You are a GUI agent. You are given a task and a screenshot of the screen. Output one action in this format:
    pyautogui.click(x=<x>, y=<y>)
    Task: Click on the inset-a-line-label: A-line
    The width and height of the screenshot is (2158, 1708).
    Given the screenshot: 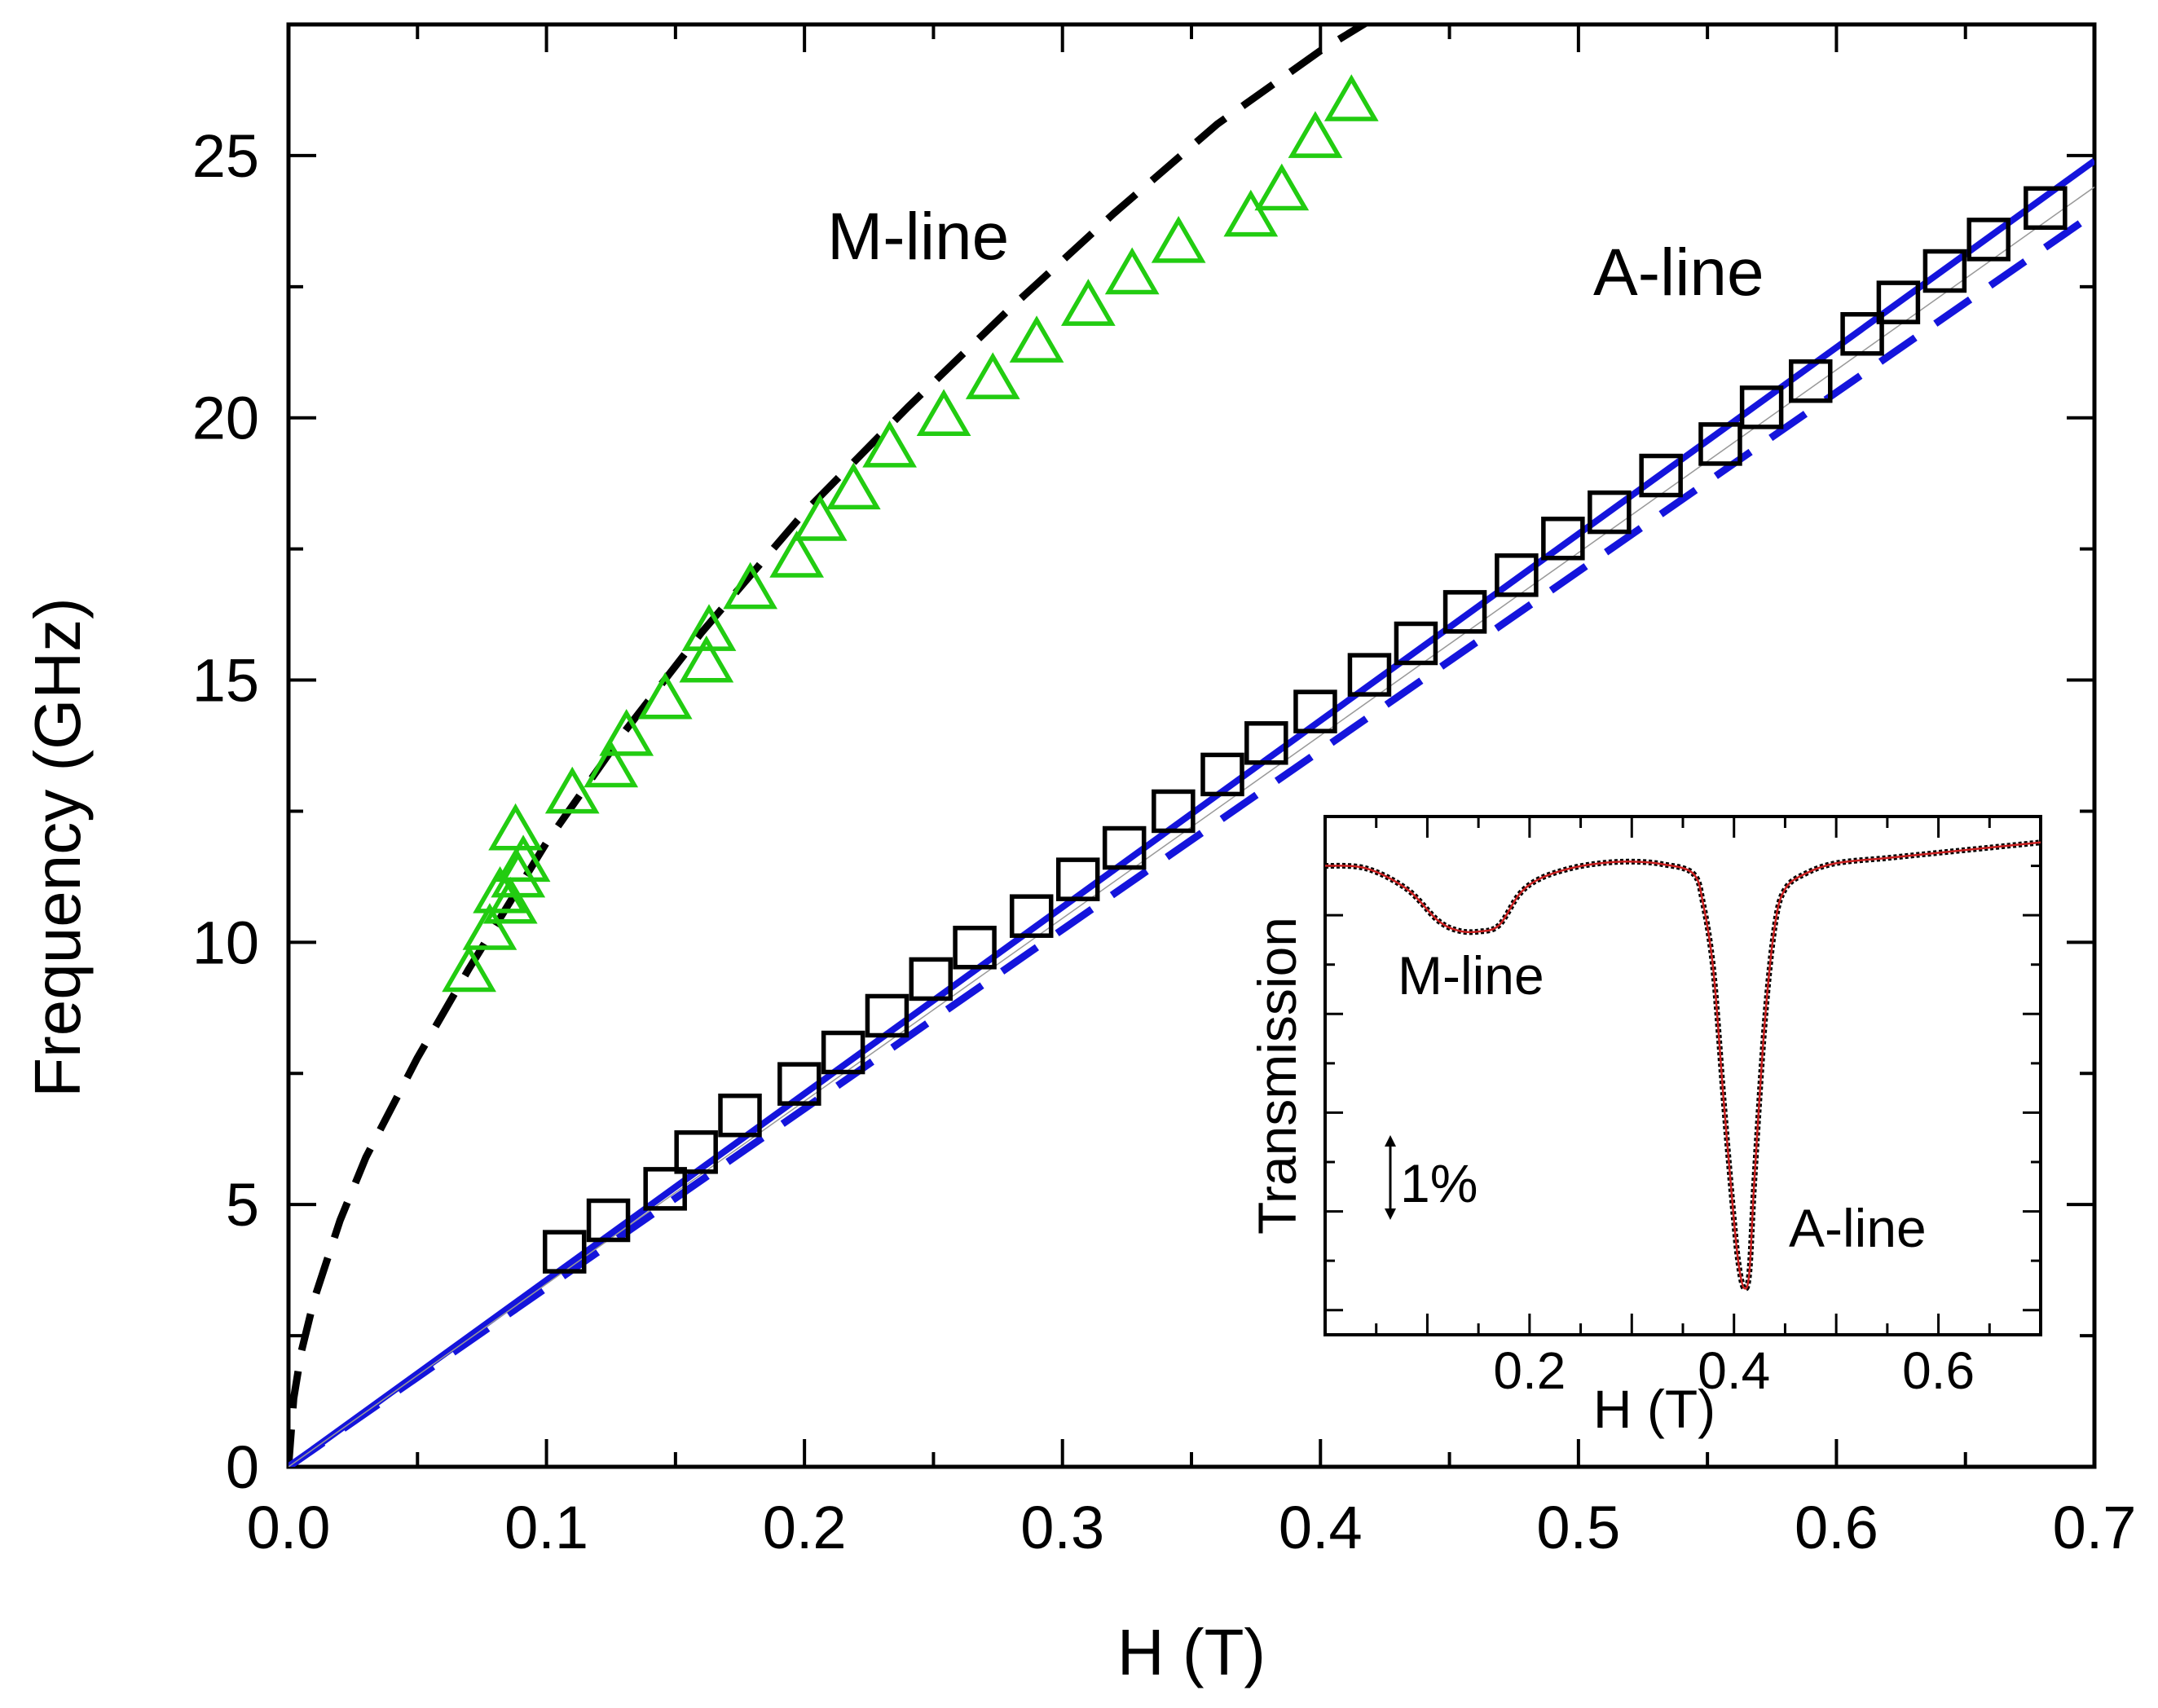 What is the action you would take?
    pyautogui.click(x=1858, y=1228)
    